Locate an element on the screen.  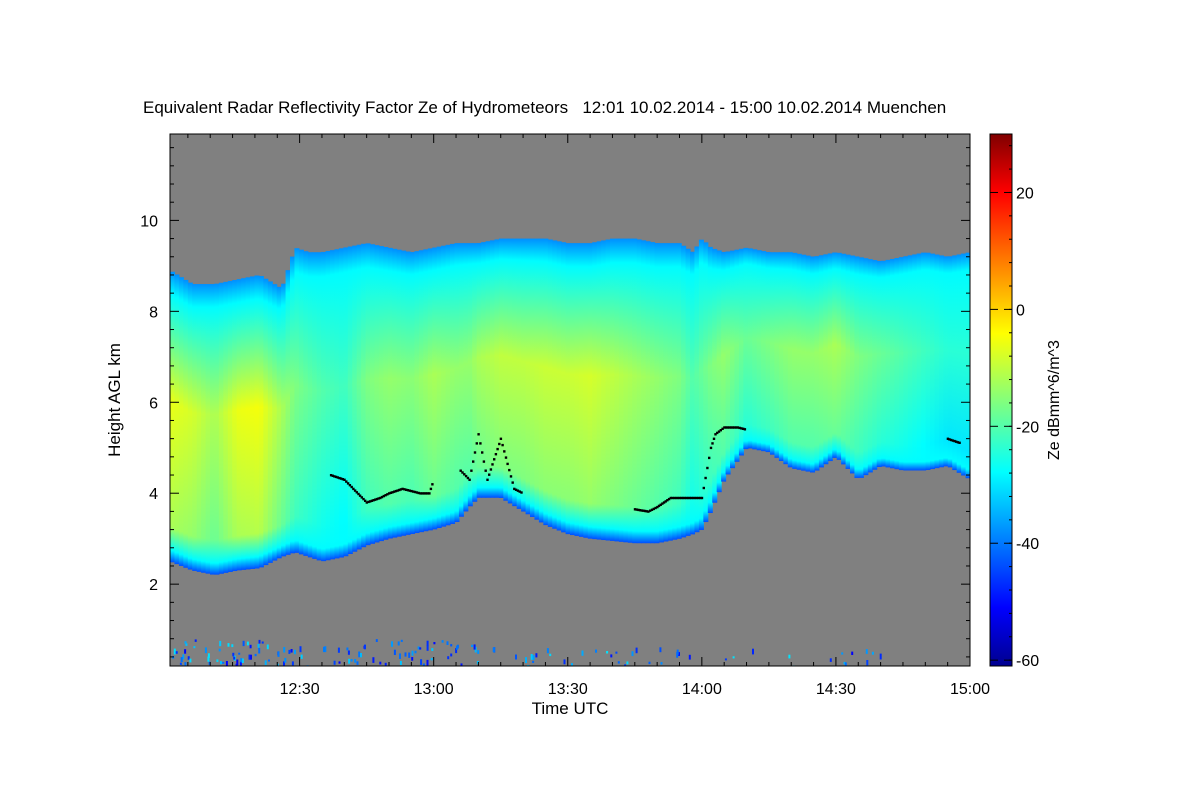
x-axis-label: Time UTC is located at coordinates (570, 708).